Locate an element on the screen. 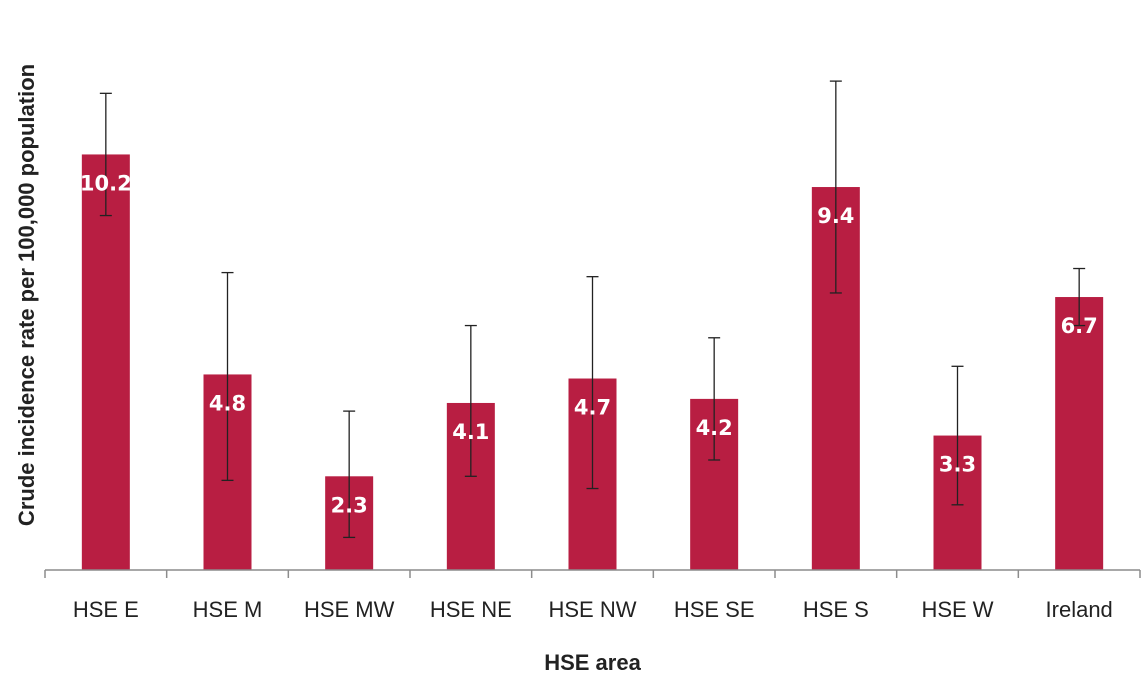 This screenshot has width=1142, height=673. x-tick-label: HSE NE is located at coordinates (471, 609).